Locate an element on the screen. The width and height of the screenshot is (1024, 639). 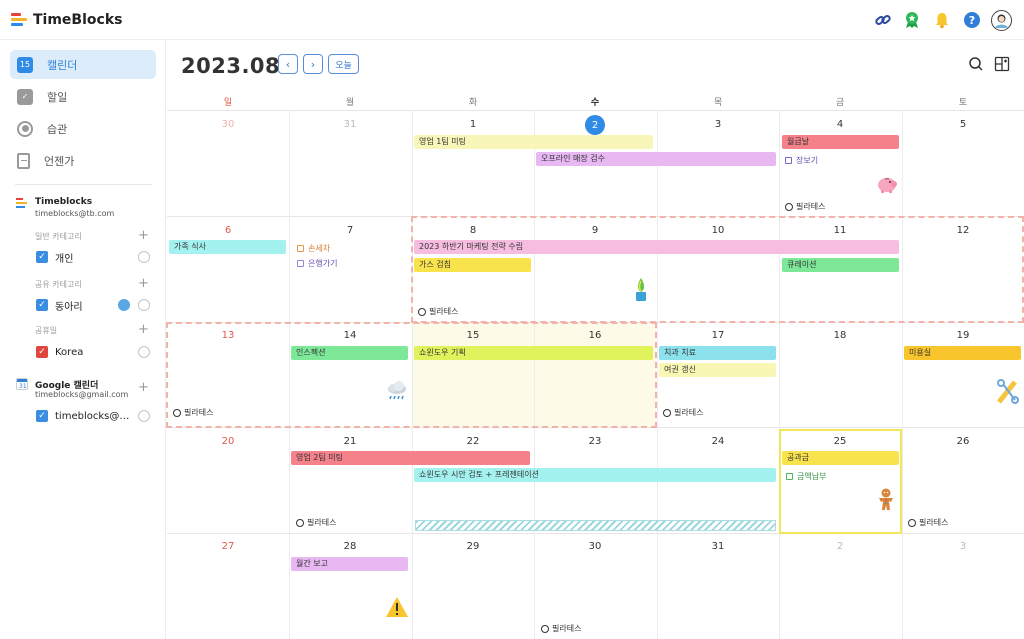
event-bar: 월간 보고 is located at coordinates (349, 564).